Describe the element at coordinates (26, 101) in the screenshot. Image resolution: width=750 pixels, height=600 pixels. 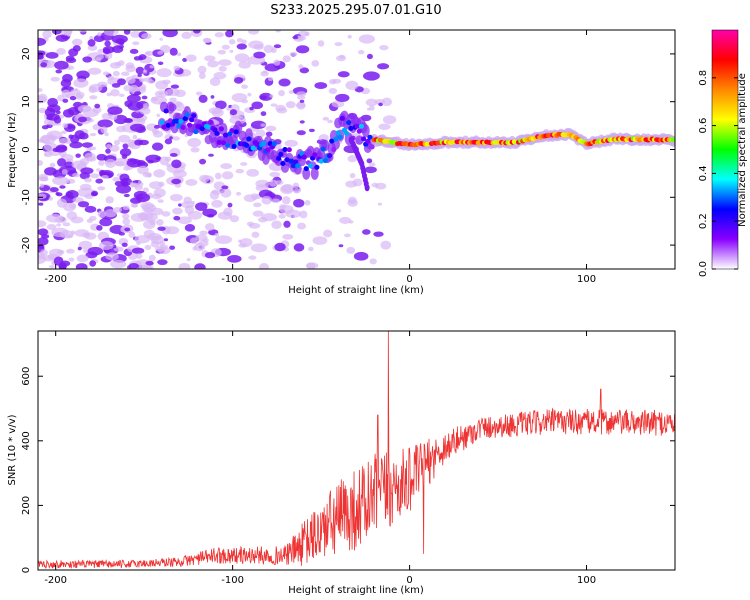
I see `spectrogram-y-tick-label: 10` at that location.